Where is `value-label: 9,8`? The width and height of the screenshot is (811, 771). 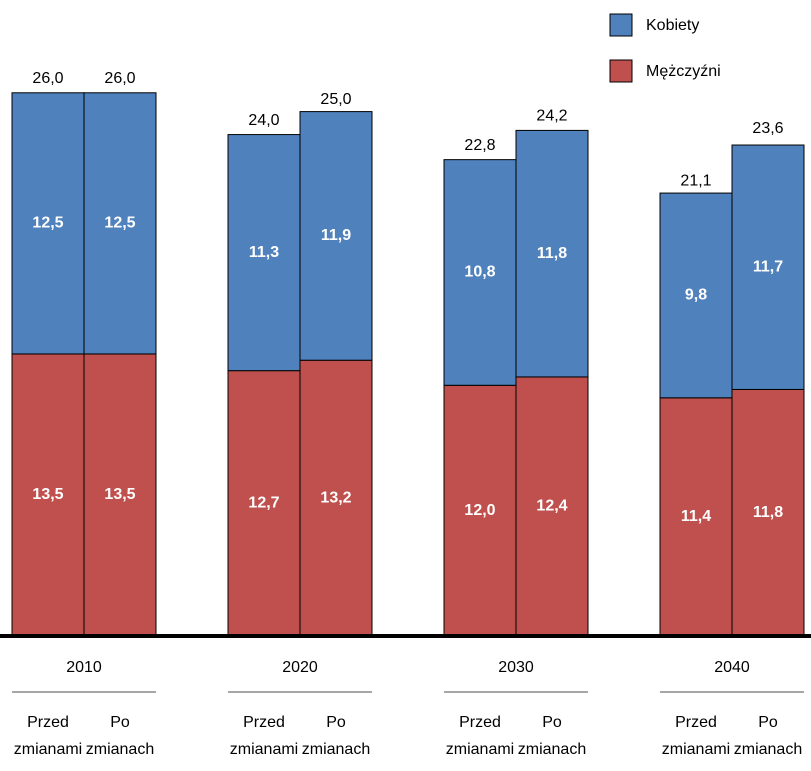
value-label: 9,8 is located at coordinates (696, 295).